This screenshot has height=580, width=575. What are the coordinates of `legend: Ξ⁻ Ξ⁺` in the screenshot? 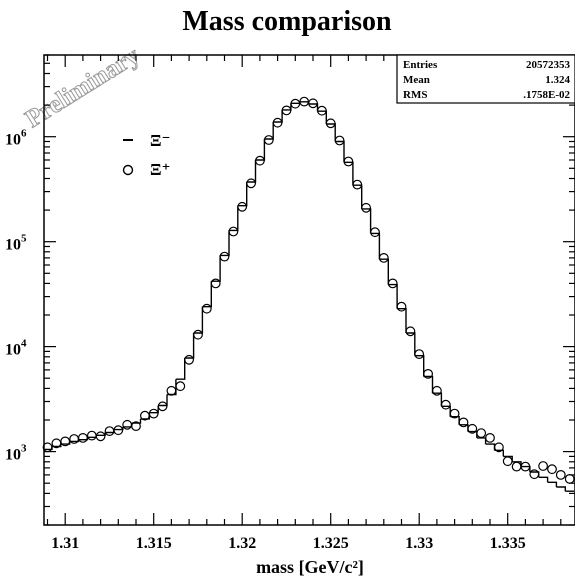 It's located at (146, 155).